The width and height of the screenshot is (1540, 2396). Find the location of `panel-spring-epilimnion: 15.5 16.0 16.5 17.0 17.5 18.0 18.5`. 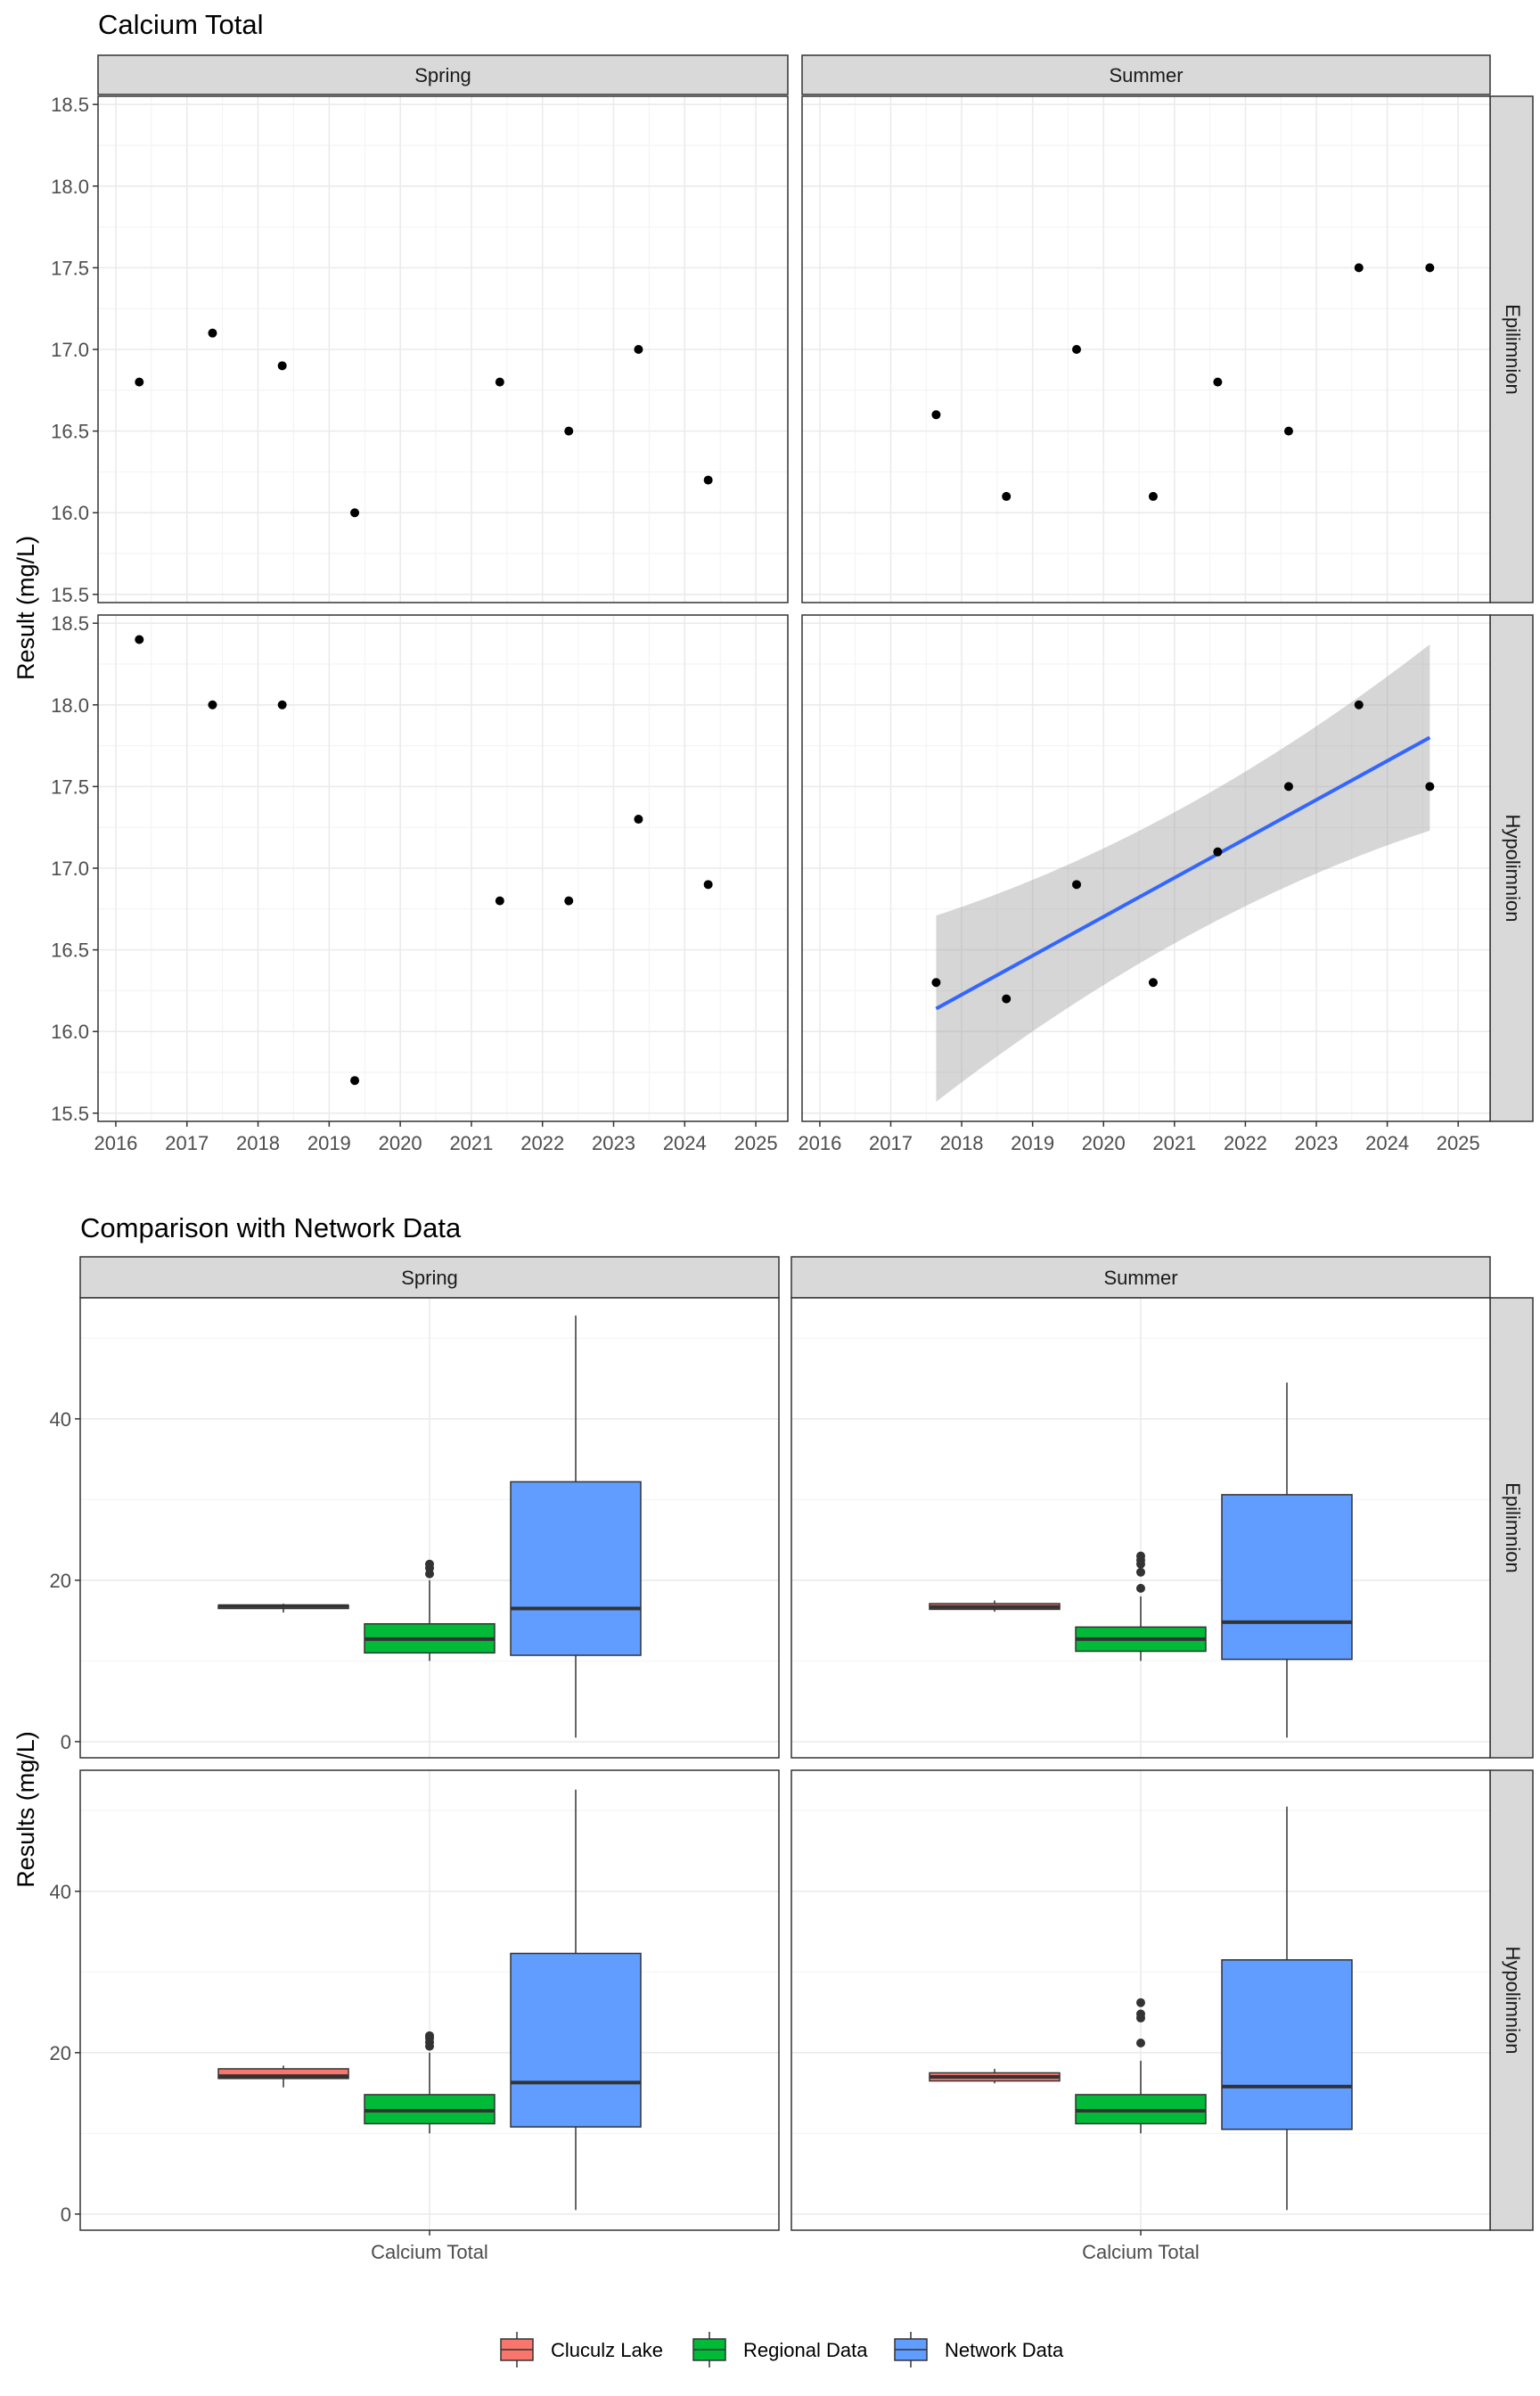

panel-spring-epilimnion: 15.5 16.0 16.5 17.0 17.5 18.0 18.5 is located at coordinates (420, 350).